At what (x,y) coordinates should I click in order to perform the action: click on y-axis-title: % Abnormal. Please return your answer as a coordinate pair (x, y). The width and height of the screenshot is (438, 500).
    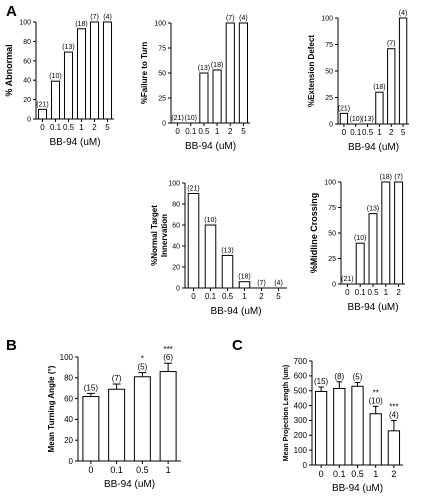
    Looking at the image, I should click on (9, 70).